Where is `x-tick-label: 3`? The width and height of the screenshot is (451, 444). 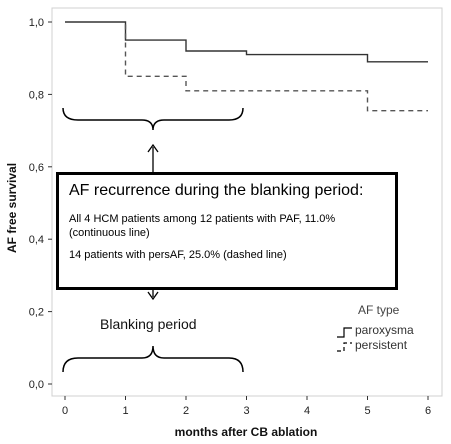
x-tick-label: 3 is located at coordinates (246, 411).